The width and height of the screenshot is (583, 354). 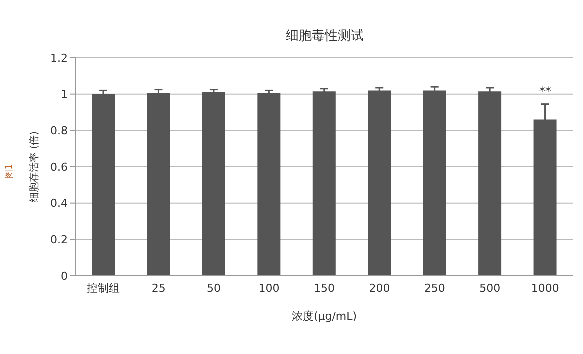 I want to click on x-axis-title: 浓度(μg/mL), so click(x=325, y=316).